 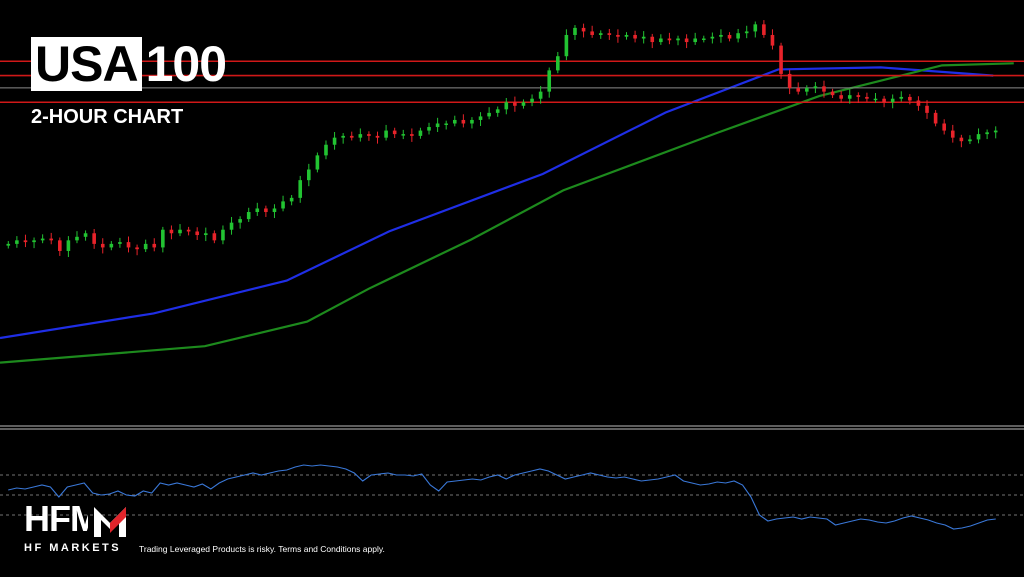 I want to click on logo-m-accent, so click(x=118, y=520).